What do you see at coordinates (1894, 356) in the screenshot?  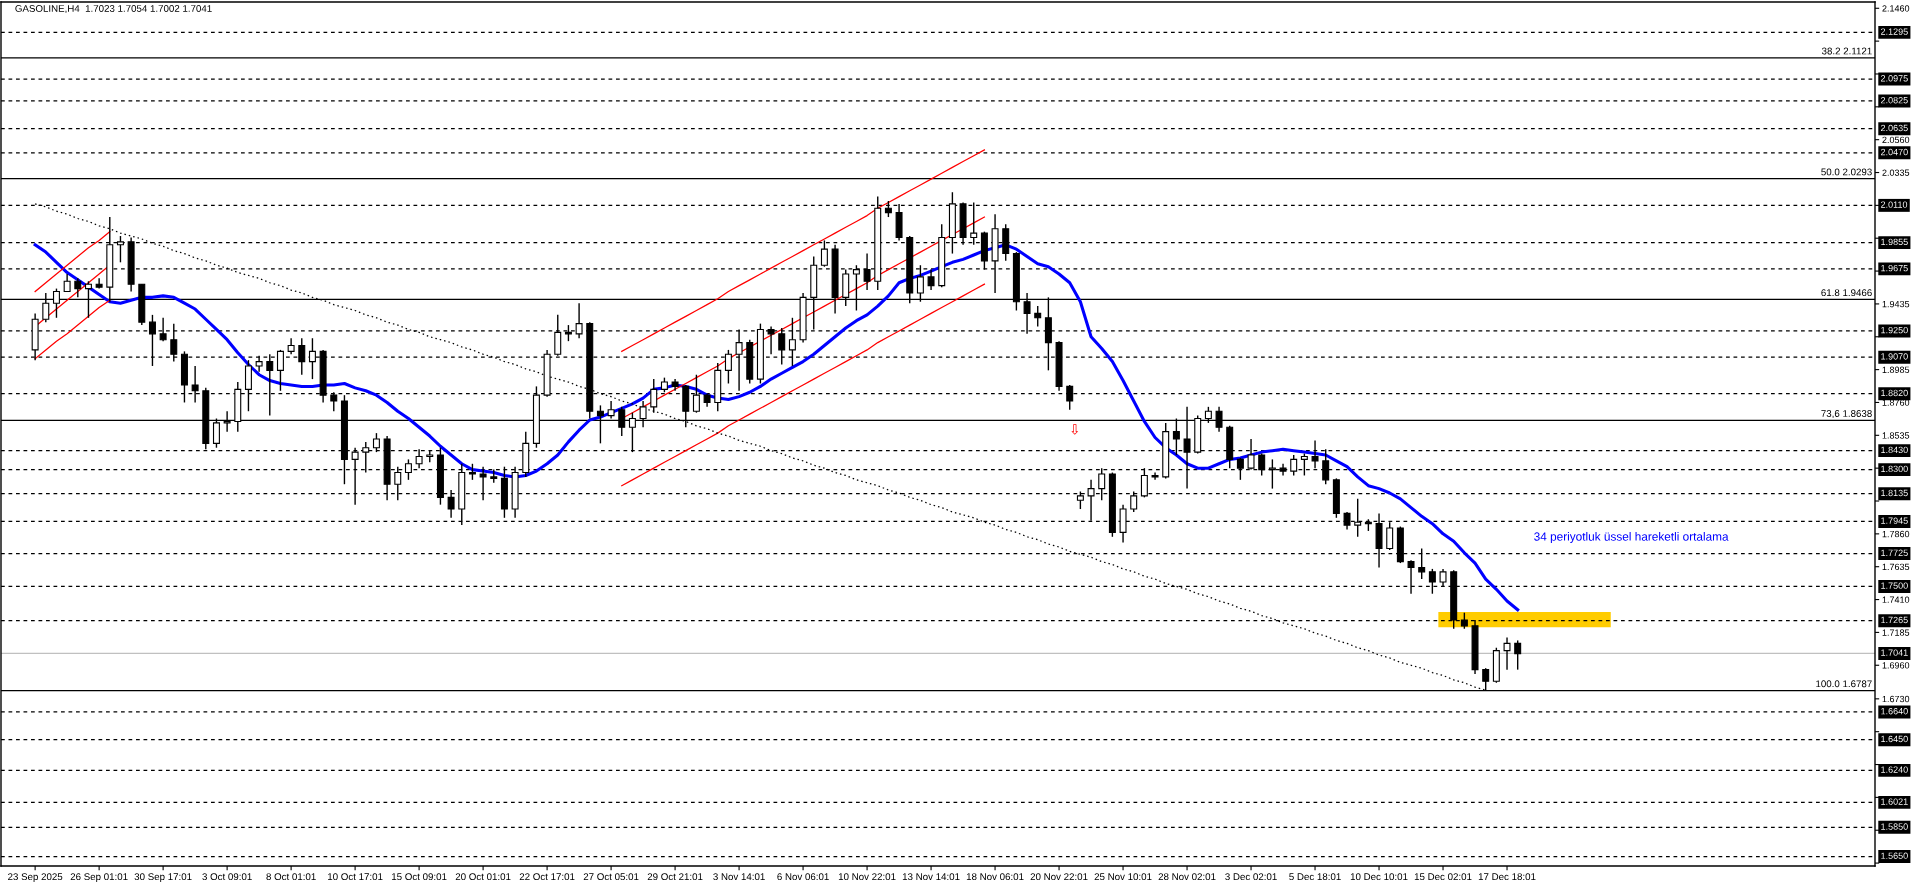 I see `ref-line-label: 1.9070` at bounding box center [1894, 356].